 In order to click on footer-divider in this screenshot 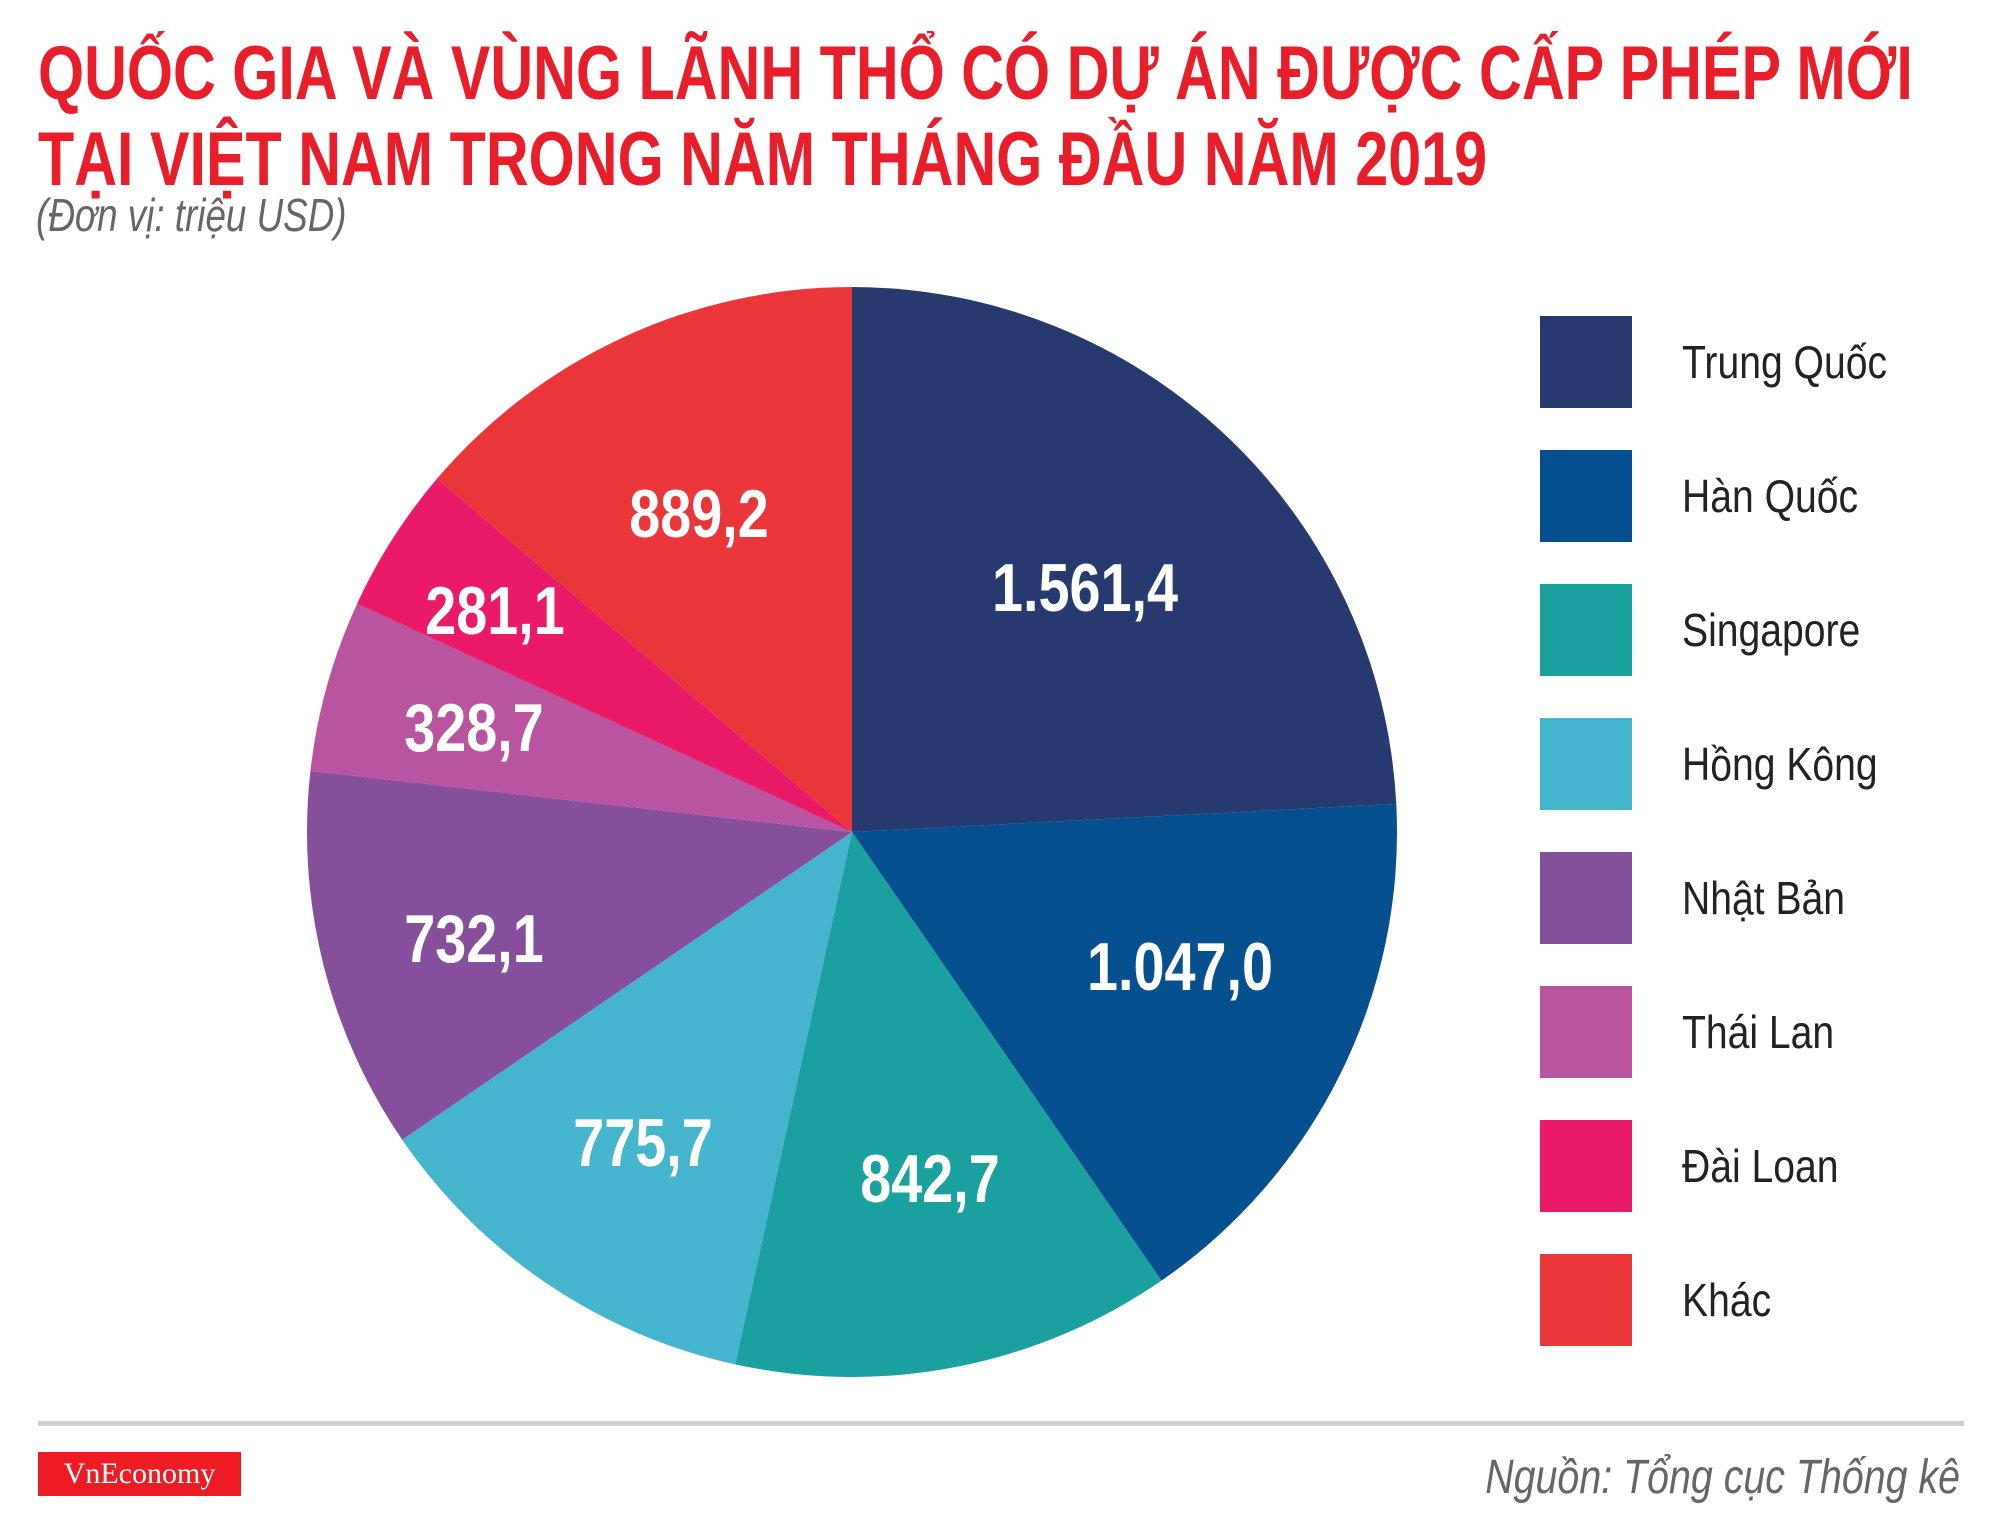, I will do `click(1001, 1423)`.